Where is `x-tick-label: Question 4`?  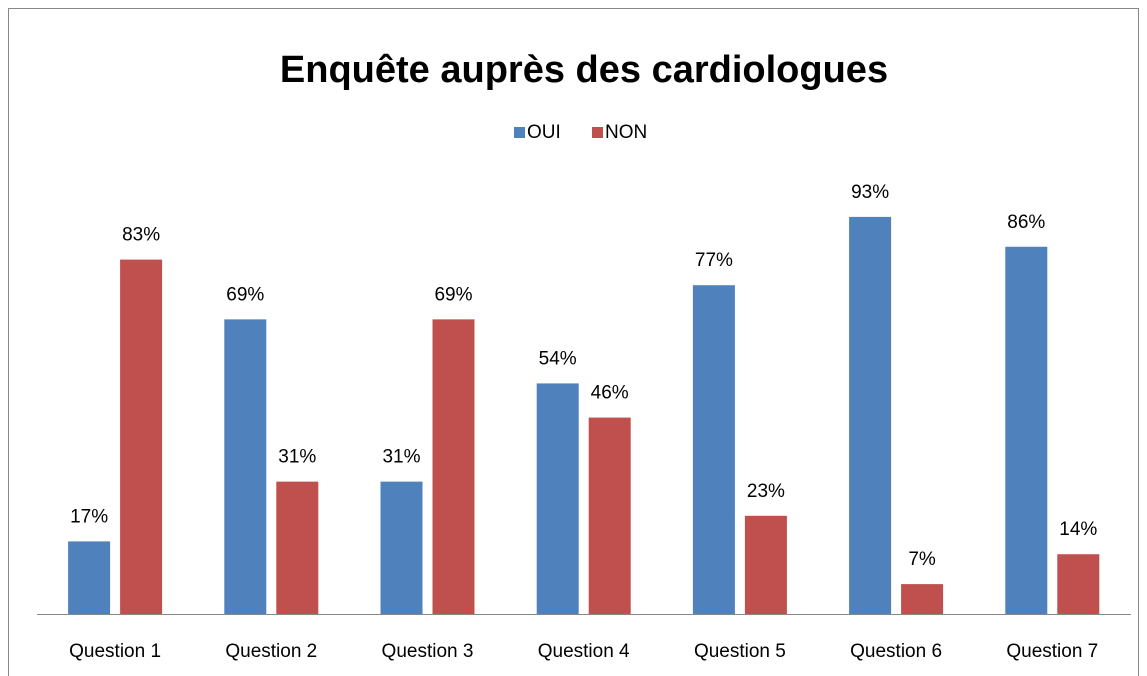
x-tick-label: Question 4 is located at coordinates (584, 651).